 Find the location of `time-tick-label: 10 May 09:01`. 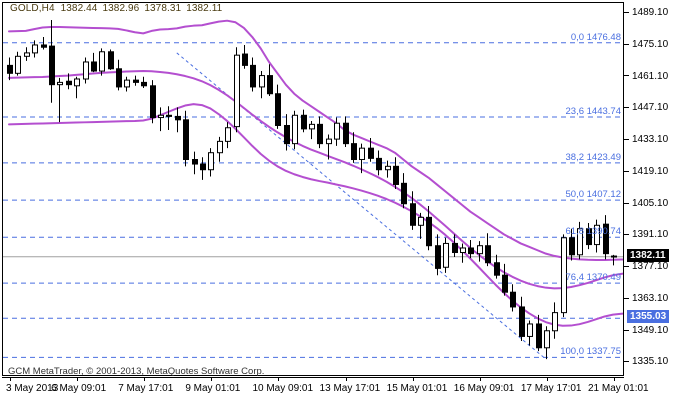

time-tick-label: 10 May 09:01 is located at coordinates (283, 388).